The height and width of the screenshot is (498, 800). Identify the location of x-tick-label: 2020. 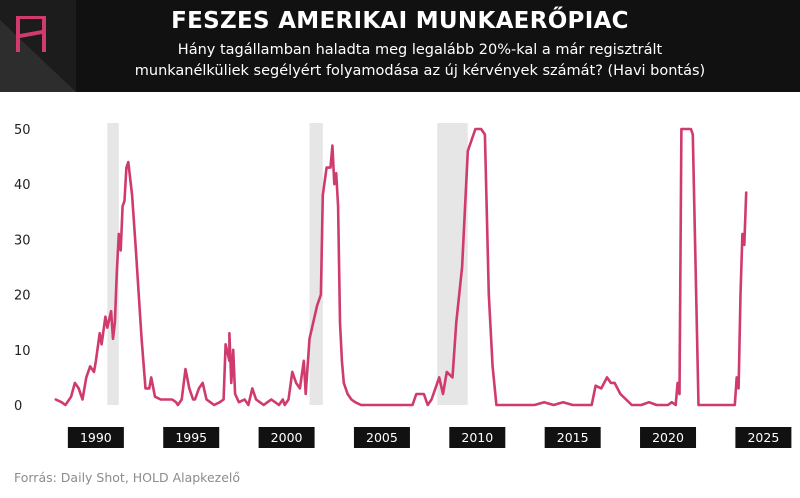
(668, 437).